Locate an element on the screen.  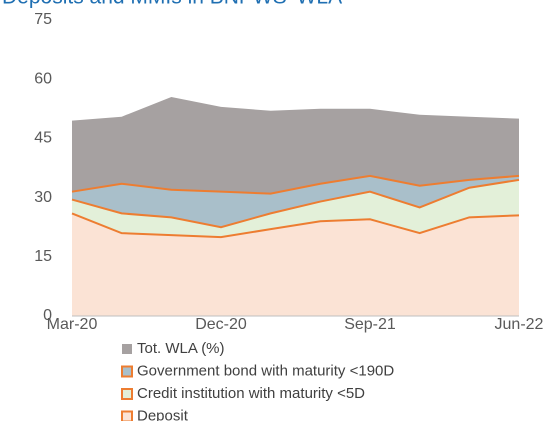
y-tick-label: 15 is located at coordinates (43, 256).